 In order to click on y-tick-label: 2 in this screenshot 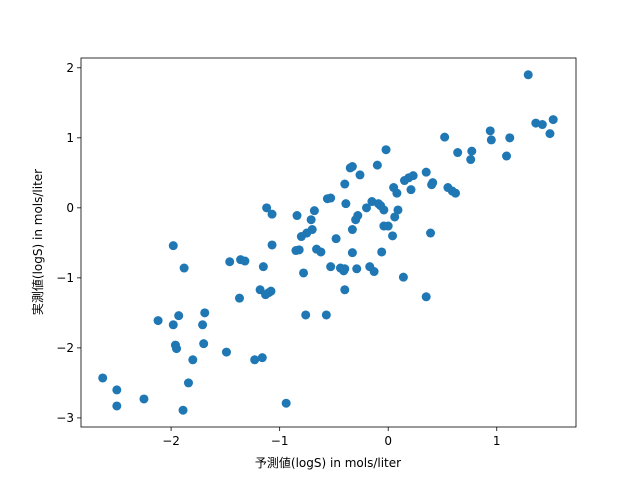, I will do `click(70, 68)`.